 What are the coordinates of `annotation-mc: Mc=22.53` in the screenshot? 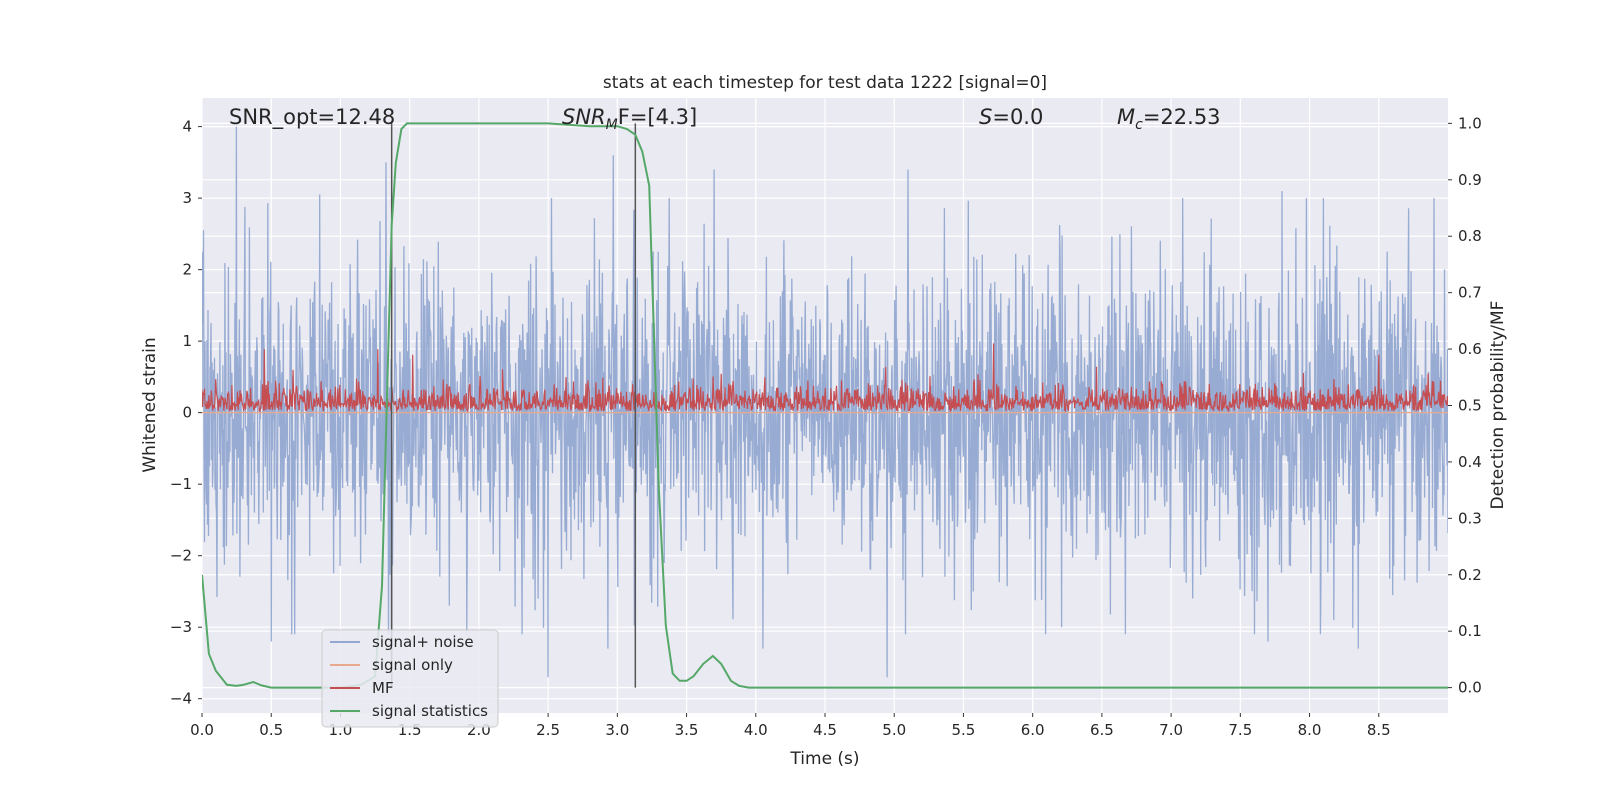 It's located at (1169, 119).